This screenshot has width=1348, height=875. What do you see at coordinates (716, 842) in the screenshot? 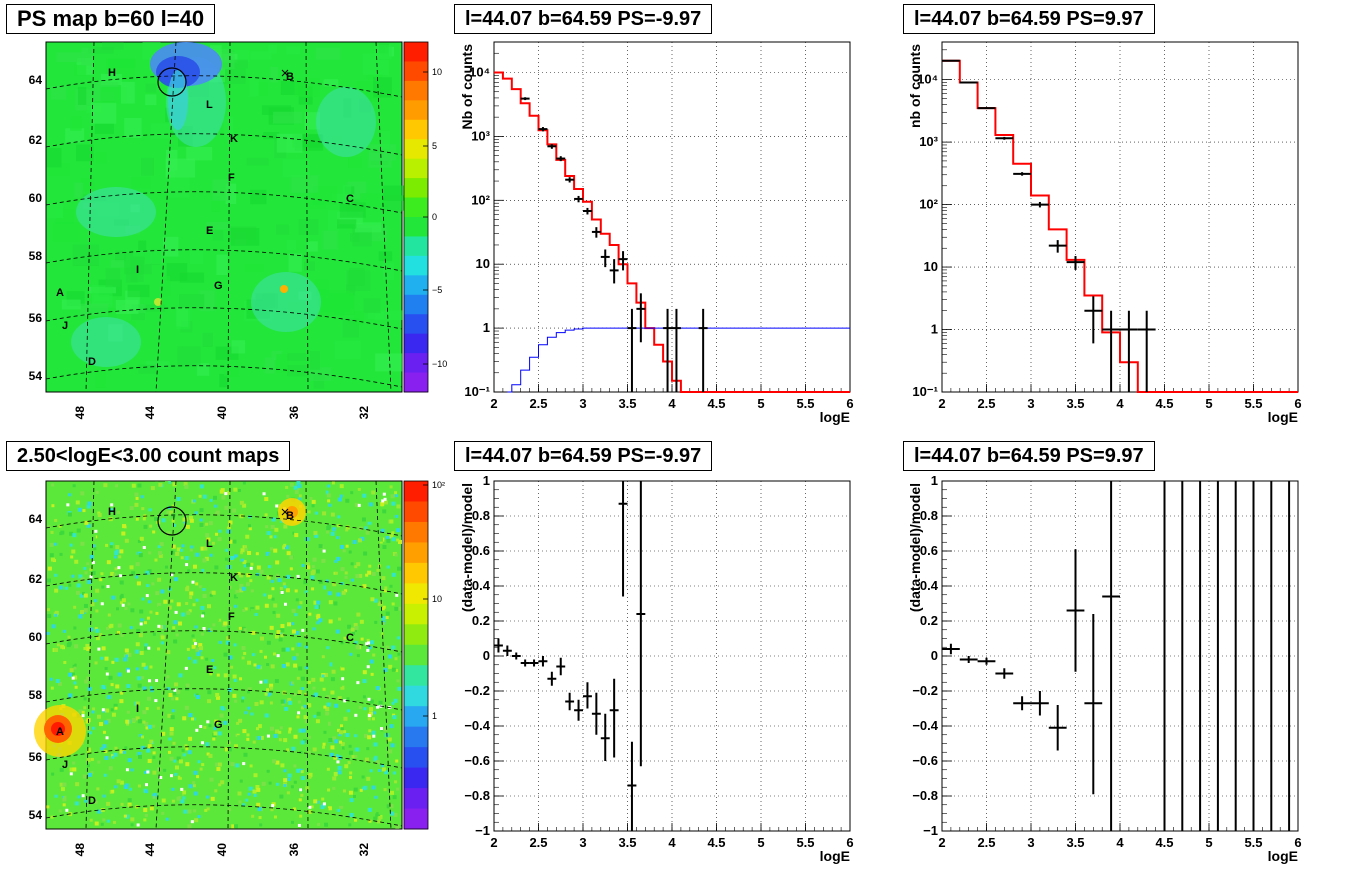
I see `x-tick-label: 4.5` at bounding box center [716, 842].